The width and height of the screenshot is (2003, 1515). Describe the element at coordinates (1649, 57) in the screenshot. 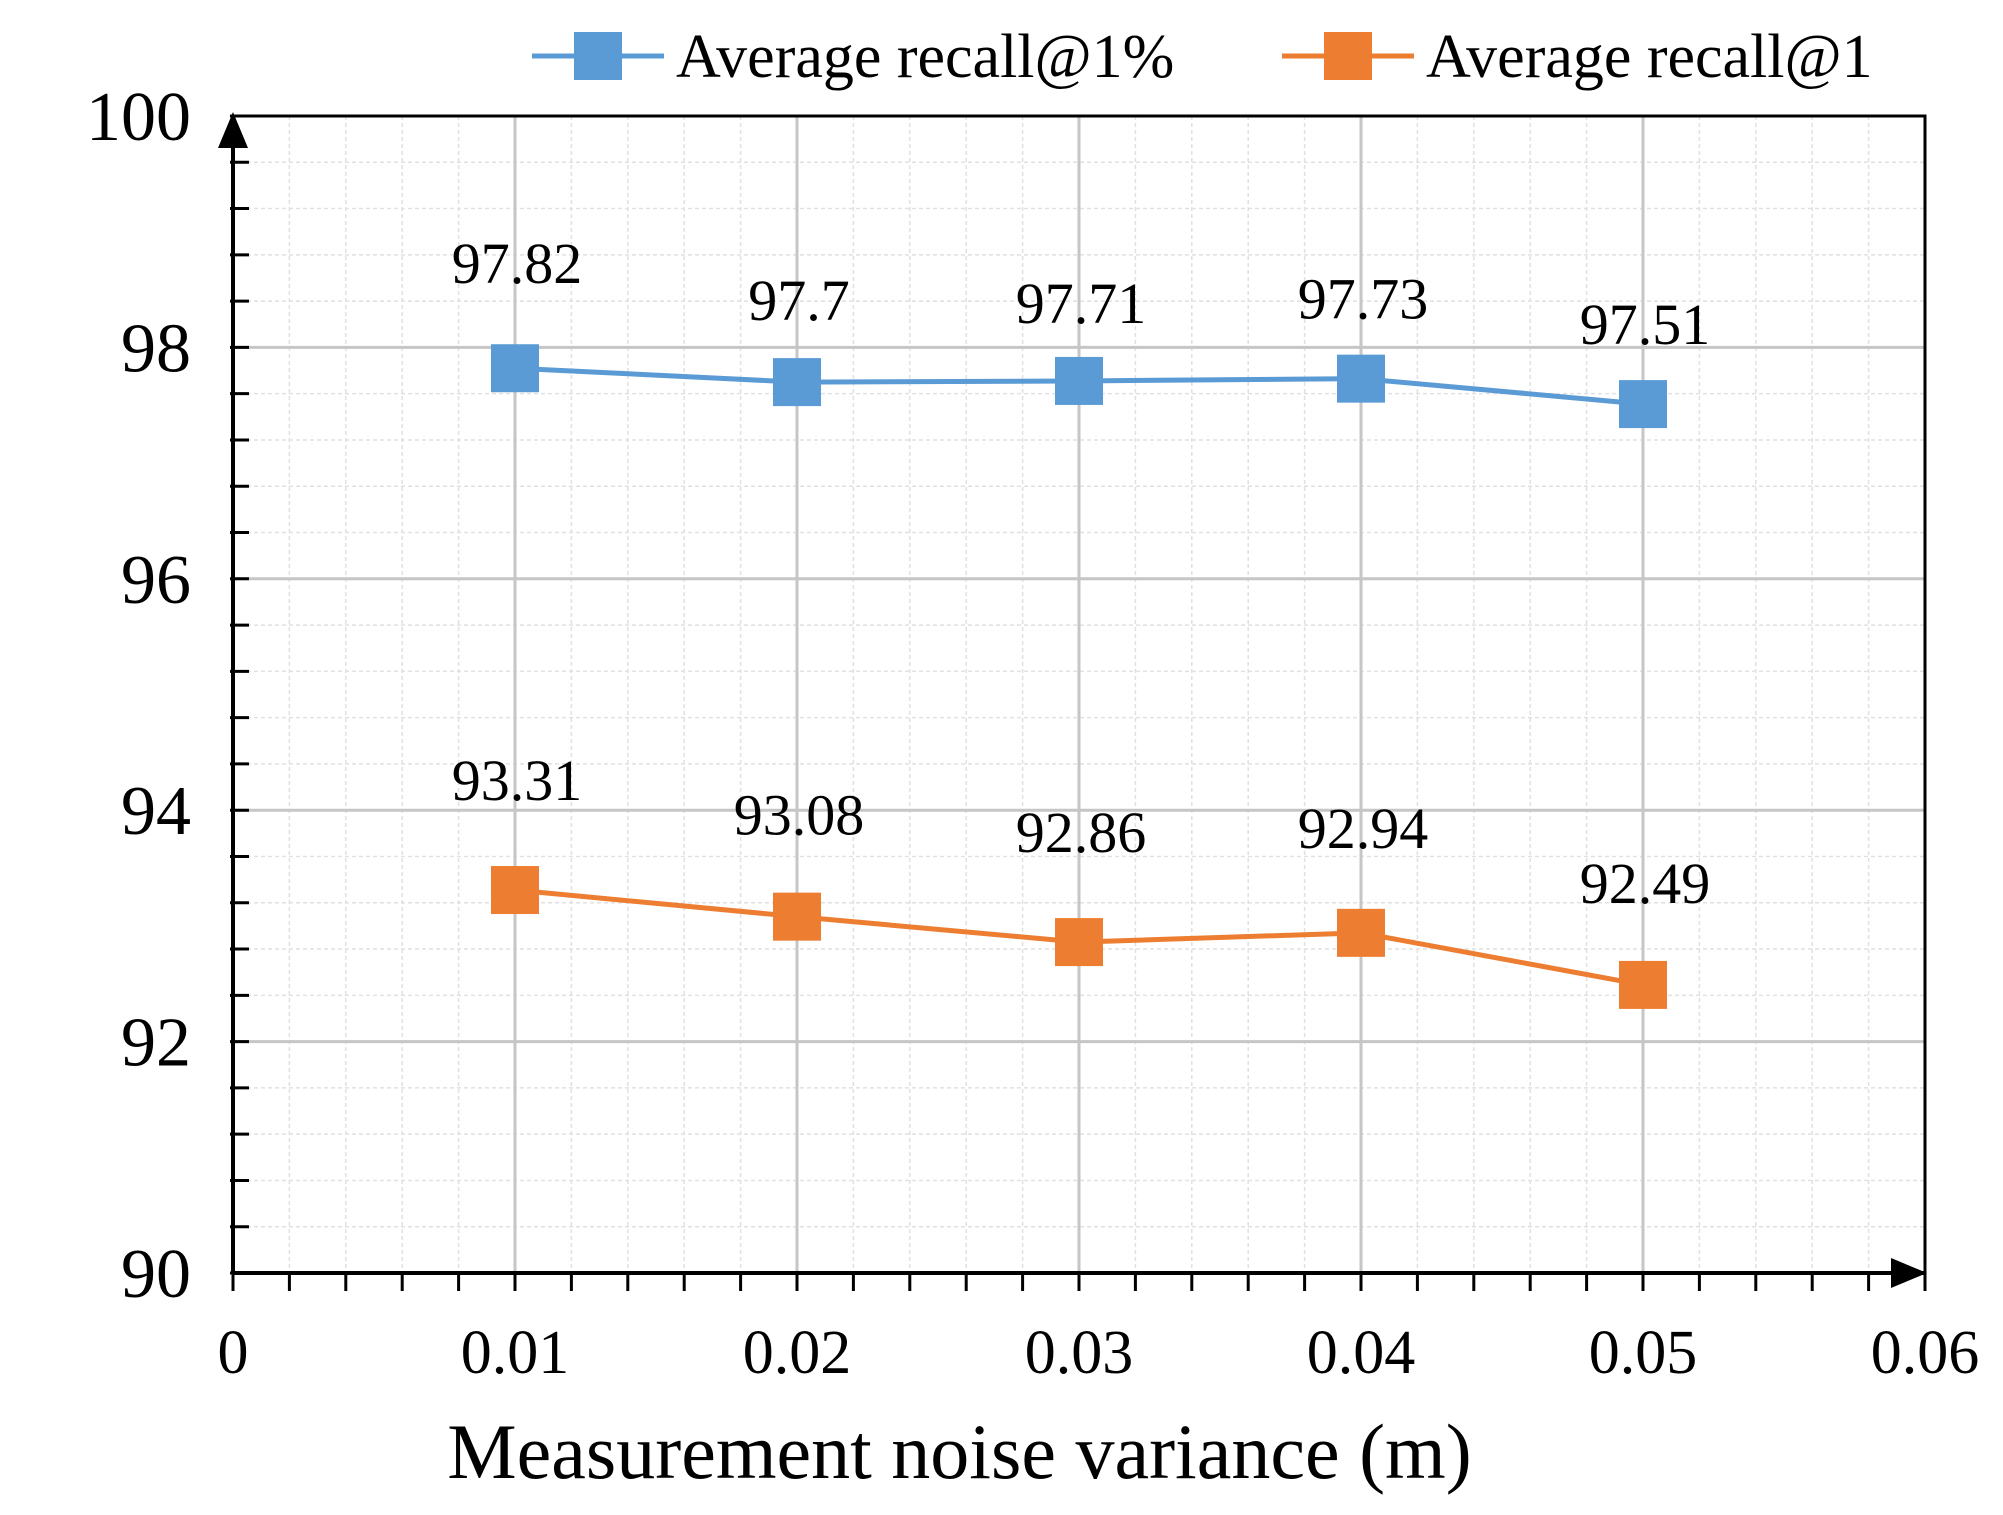

I see `legend-label-2: Average recall@1` at that location.